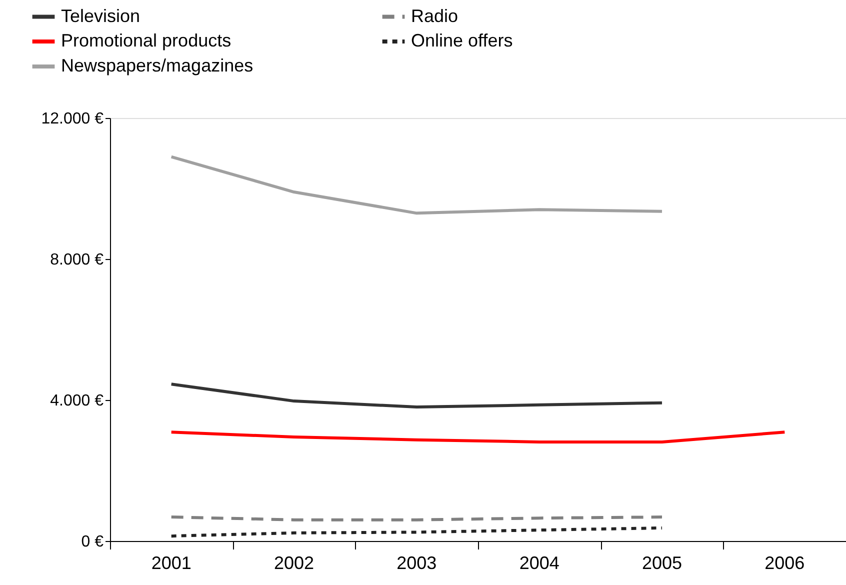 The width and height of the screenshot is (846, 585). What do you see at coordinates (434, 16) in the screenshot?
I see `legend-label: Radio` at bounding box center [434, 16].